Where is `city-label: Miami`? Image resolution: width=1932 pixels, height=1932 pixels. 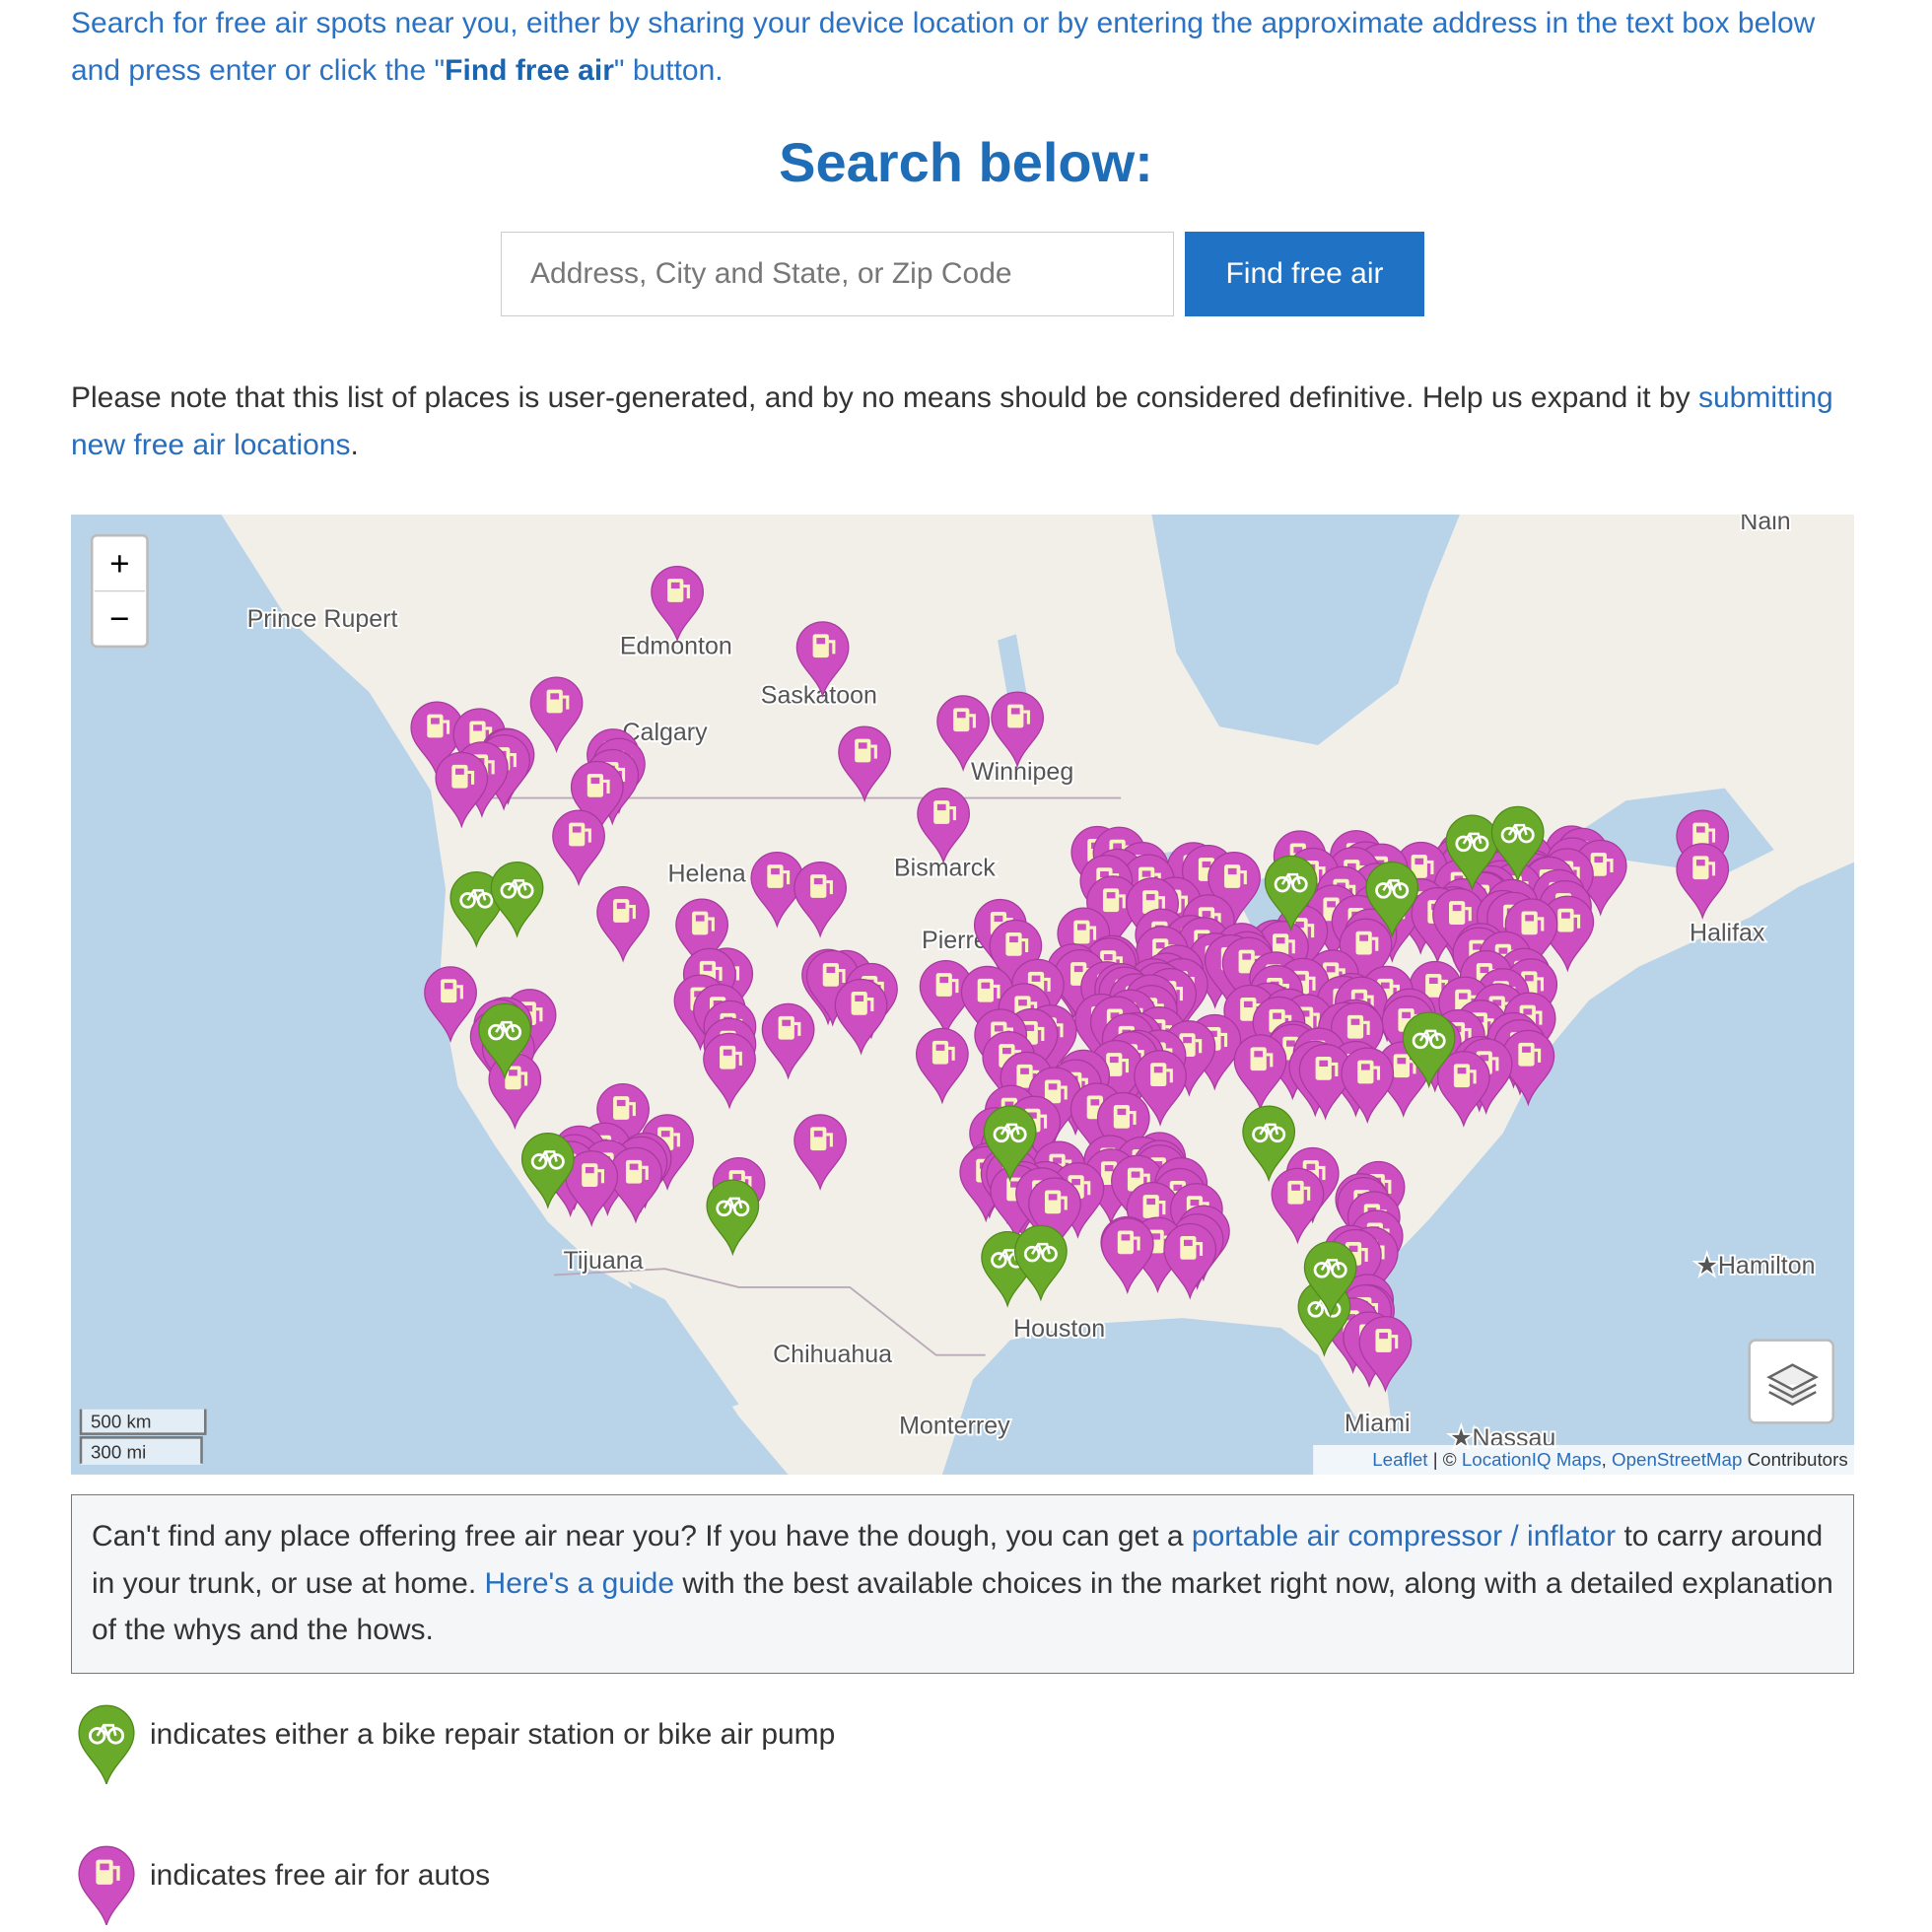 city-label: Miami is located at coordinates (1378, 1424).